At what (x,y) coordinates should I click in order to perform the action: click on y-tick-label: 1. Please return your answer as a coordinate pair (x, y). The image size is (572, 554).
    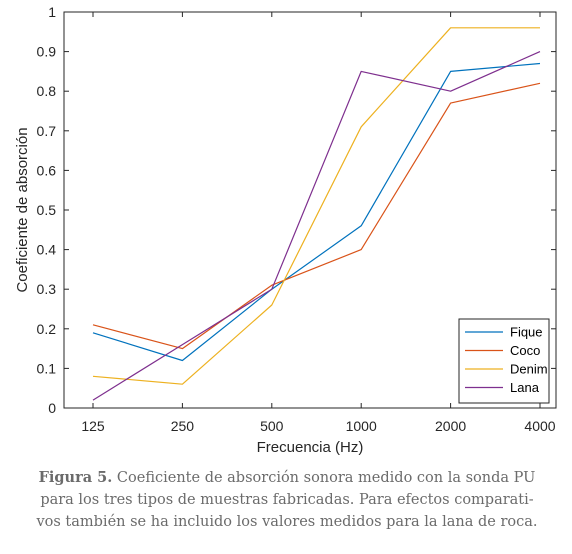
    Looking at the image, I should click on (52, 12).